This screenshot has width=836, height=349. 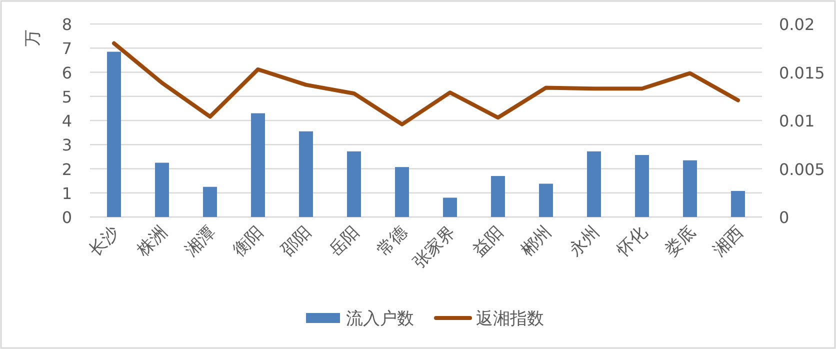 I want to click on y2-tick-label: 0.02, so click(x=797, y=24).